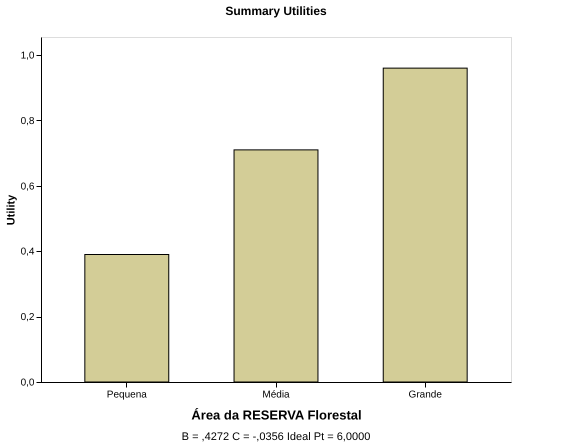 Image resolution: width=581 pixels, height=445 pixels. Describe the element at coordinates (425, 395) in the screenshot. I see `x-tick-label: Grande` at that location.